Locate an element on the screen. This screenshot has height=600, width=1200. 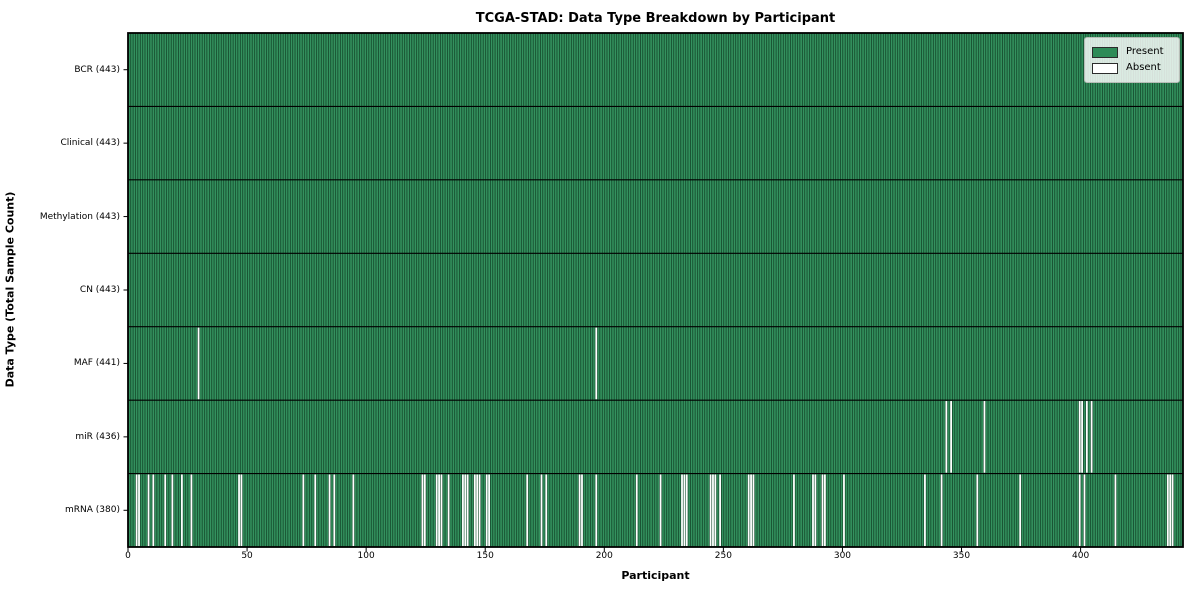
y-tick-label-mRNA: mRNA (380) is located at coordinates (92, 510).